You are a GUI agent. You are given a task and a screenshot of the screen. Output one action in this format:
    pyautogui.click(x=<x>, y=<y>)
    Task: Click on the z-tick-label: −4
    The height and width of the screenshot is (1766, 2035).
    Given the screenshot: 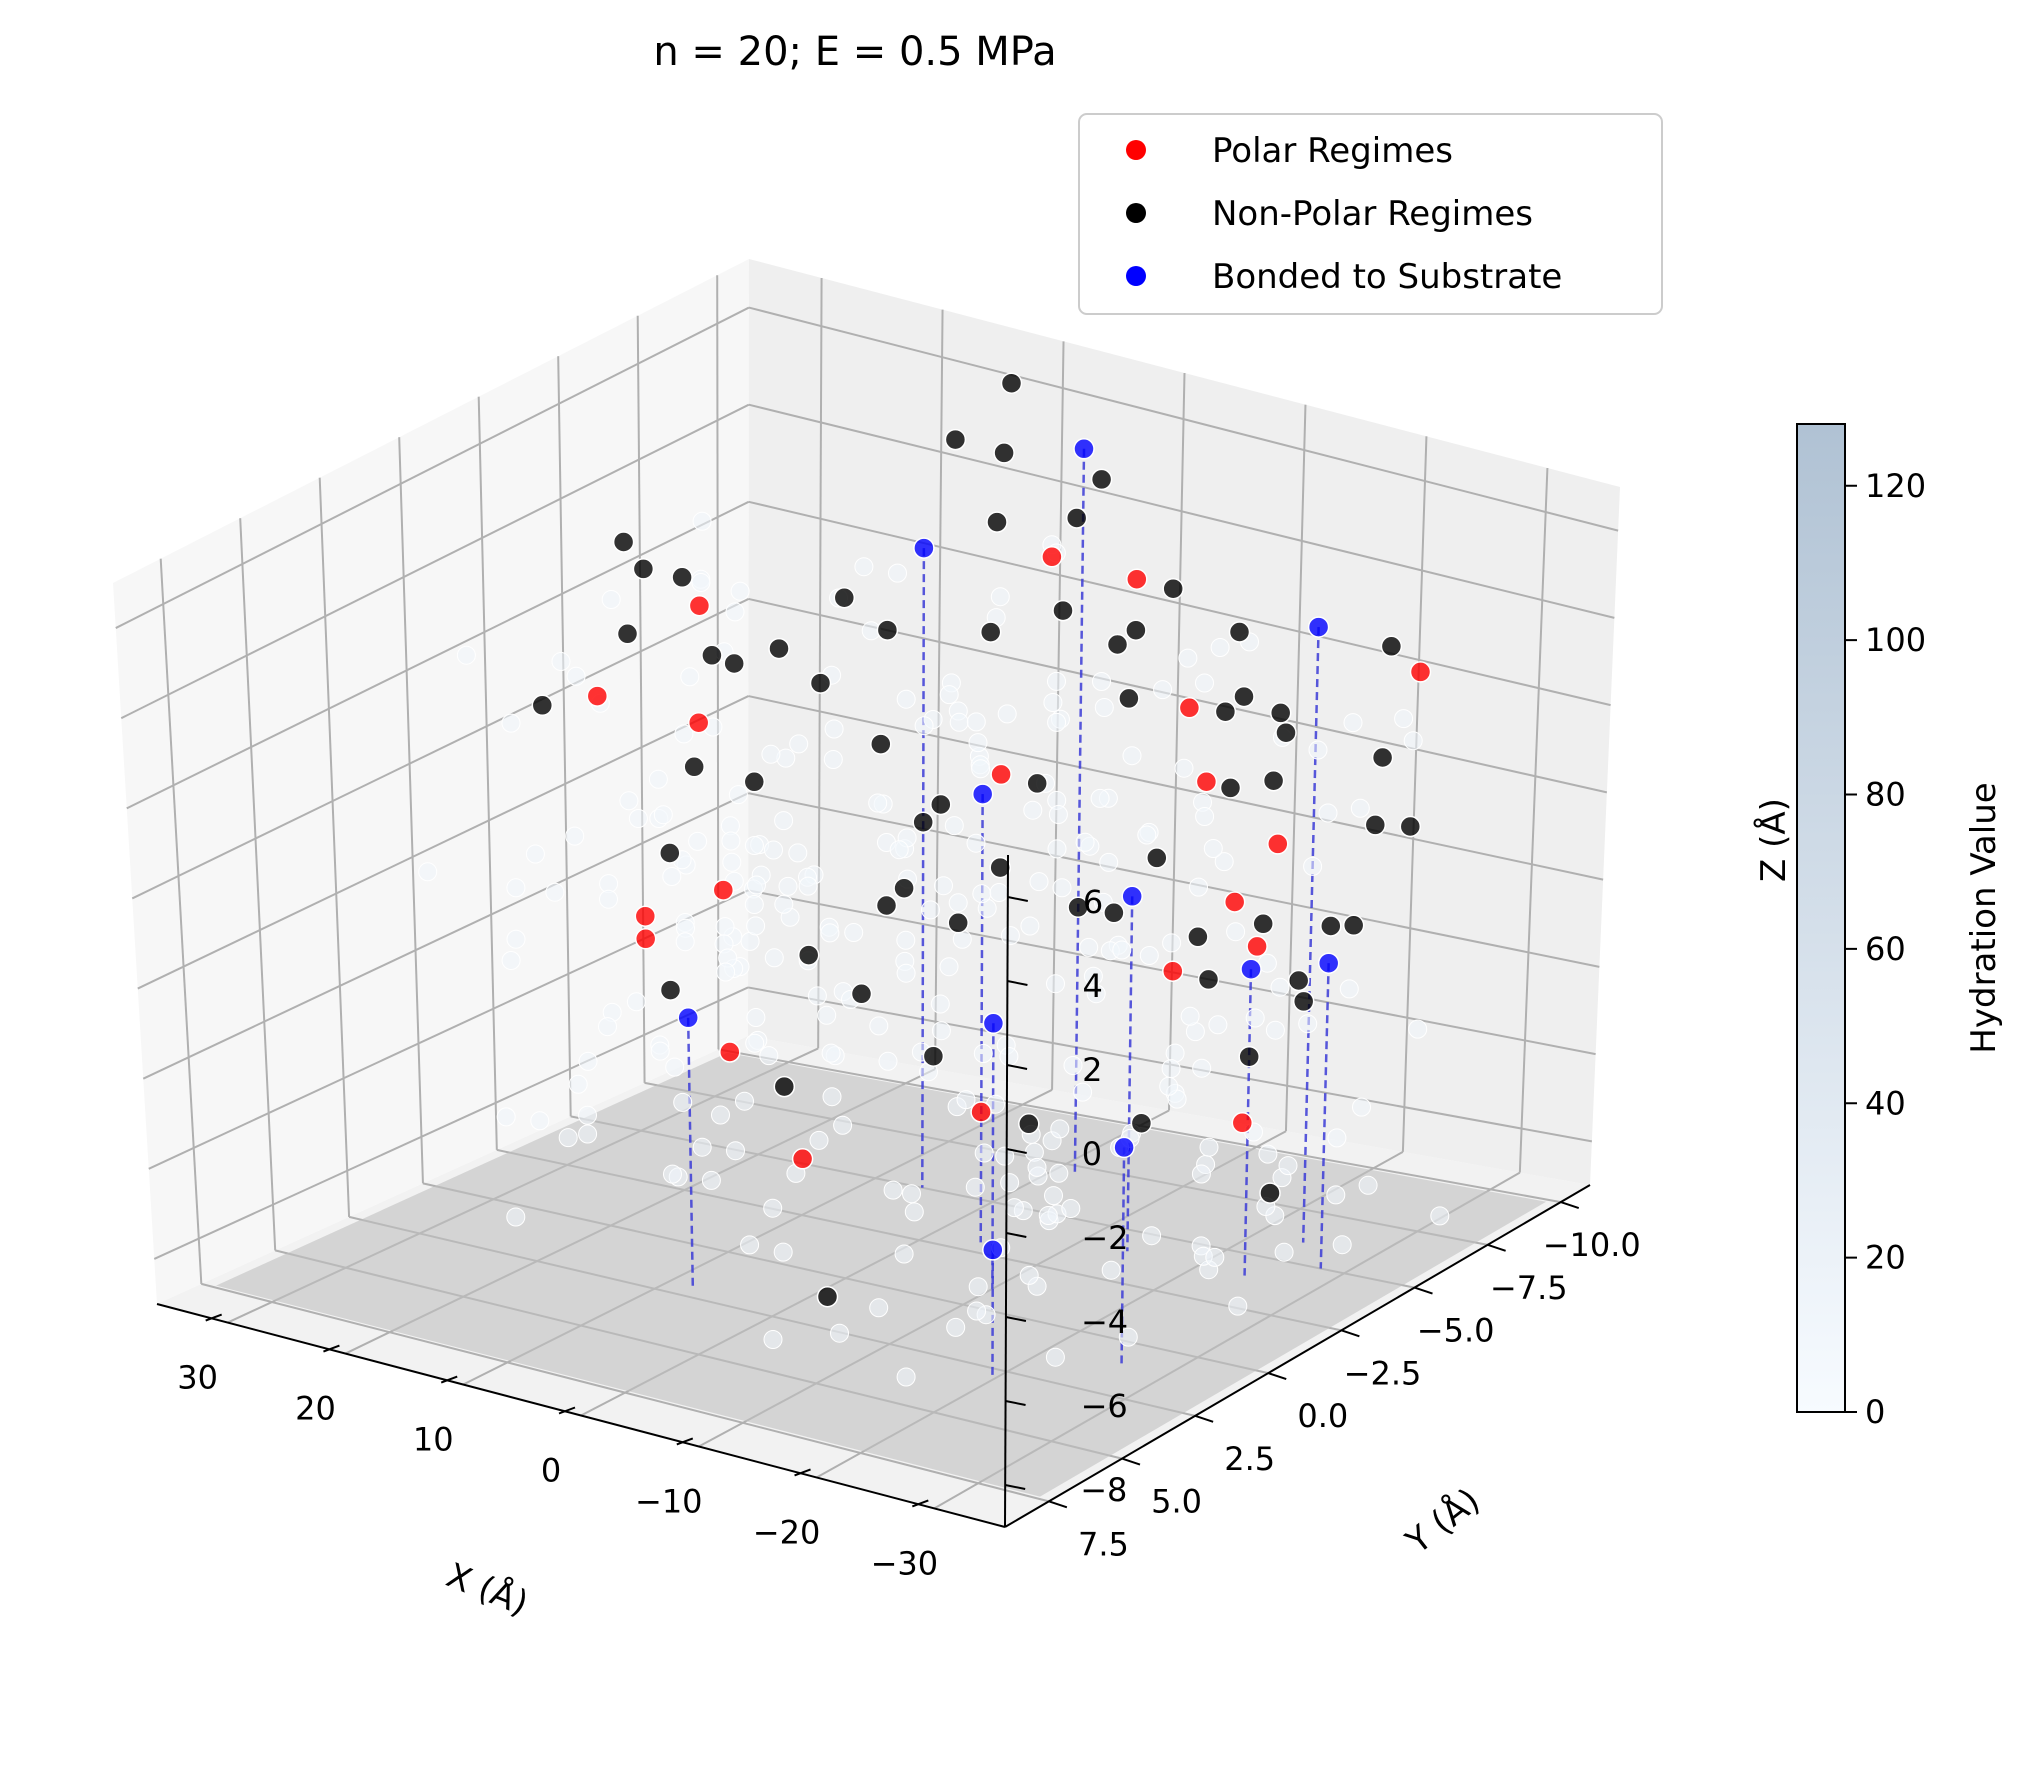 What is the action you would take?
    pyautogui.click(x=1104, y=1322)
    